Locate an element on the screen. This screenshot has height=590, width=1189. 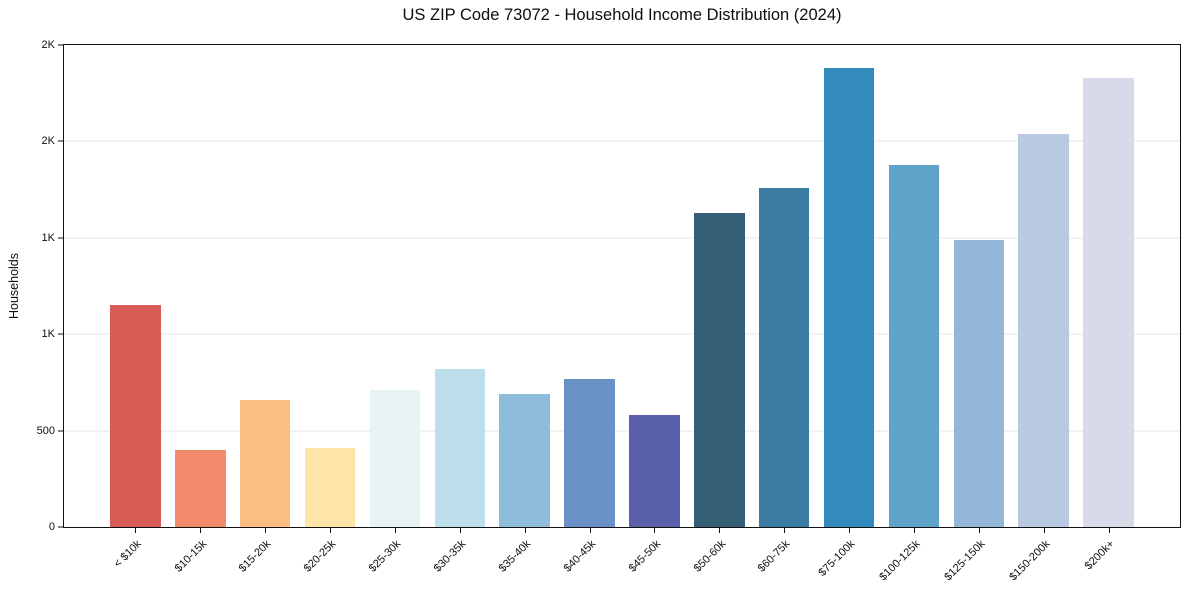
bar-slot: $15-20k is located at coordinates (265, 310).